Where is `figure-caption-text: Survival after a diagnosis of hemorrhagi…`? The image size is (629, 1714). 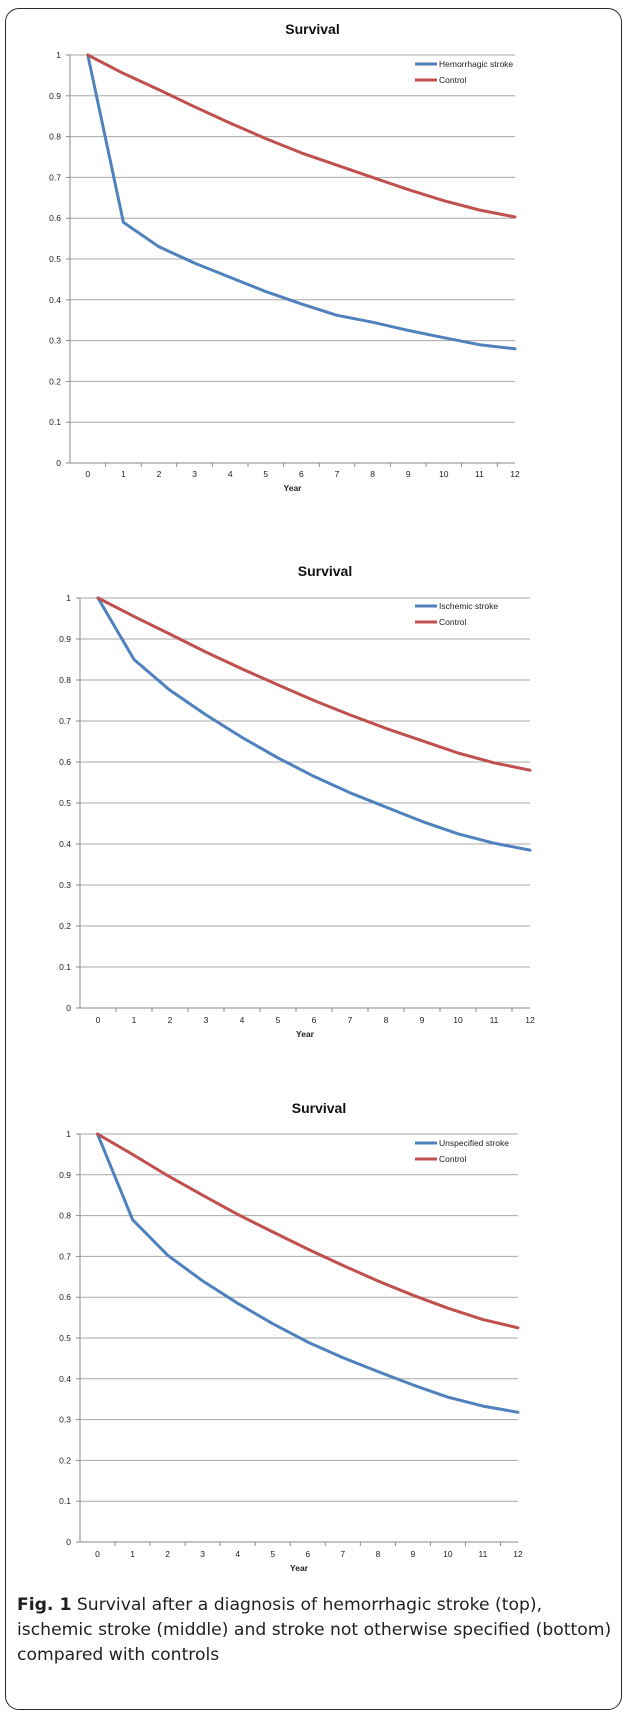 figure-caption-text: Survival after a diagnosis of hemorrhagi… is located at coordinates (314, 1630).